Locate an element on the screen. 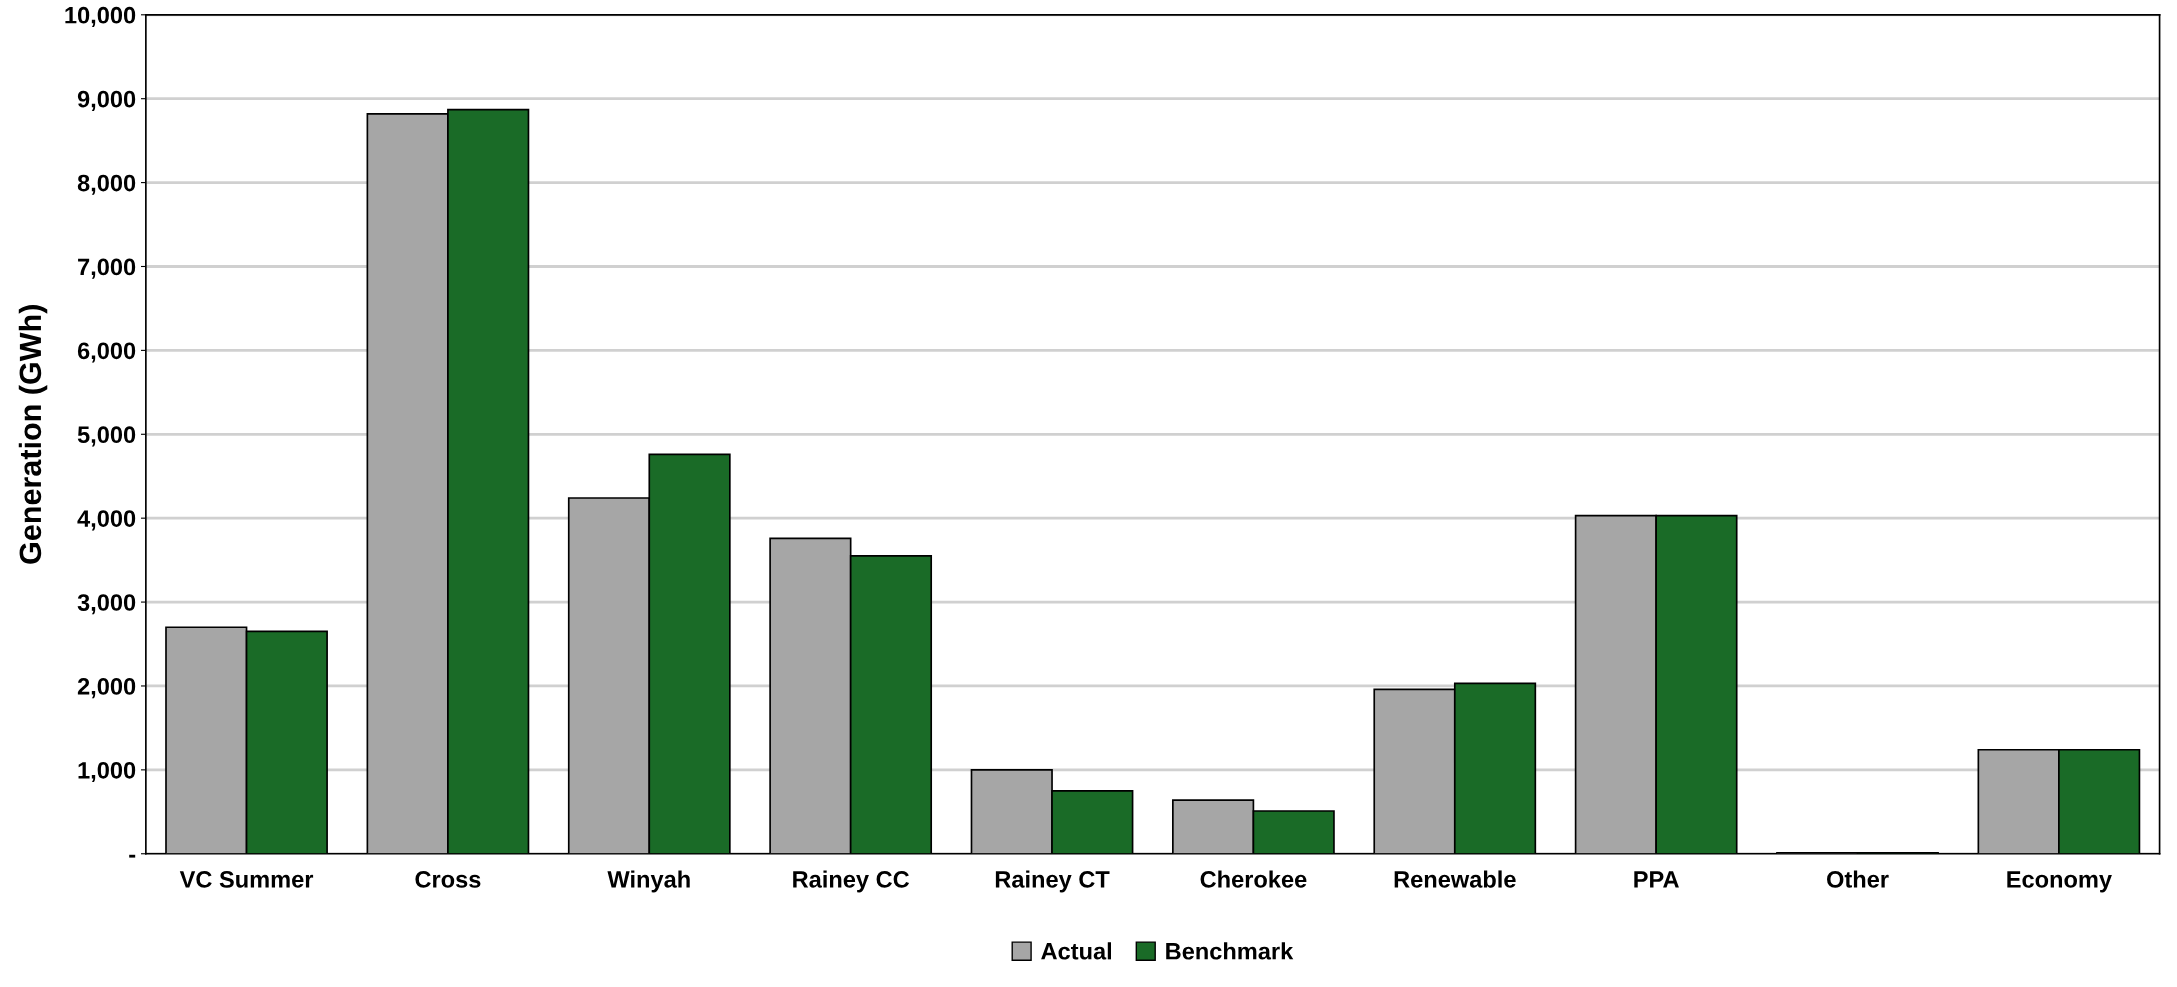 This screenshot has height=987, width=2177. x-tick-label: Economy is located at coordinates (2059, 882).